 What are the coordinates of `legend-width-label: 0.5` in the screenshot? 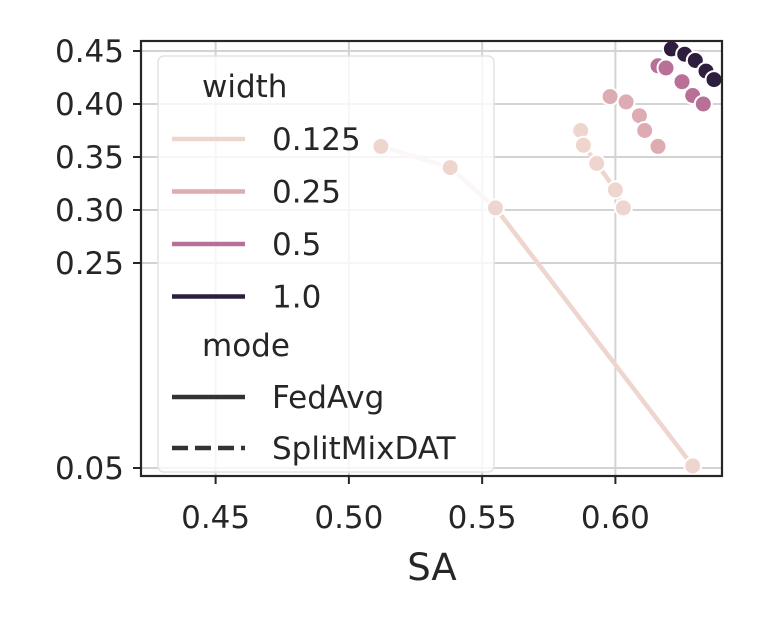 It's located at (296, 245).